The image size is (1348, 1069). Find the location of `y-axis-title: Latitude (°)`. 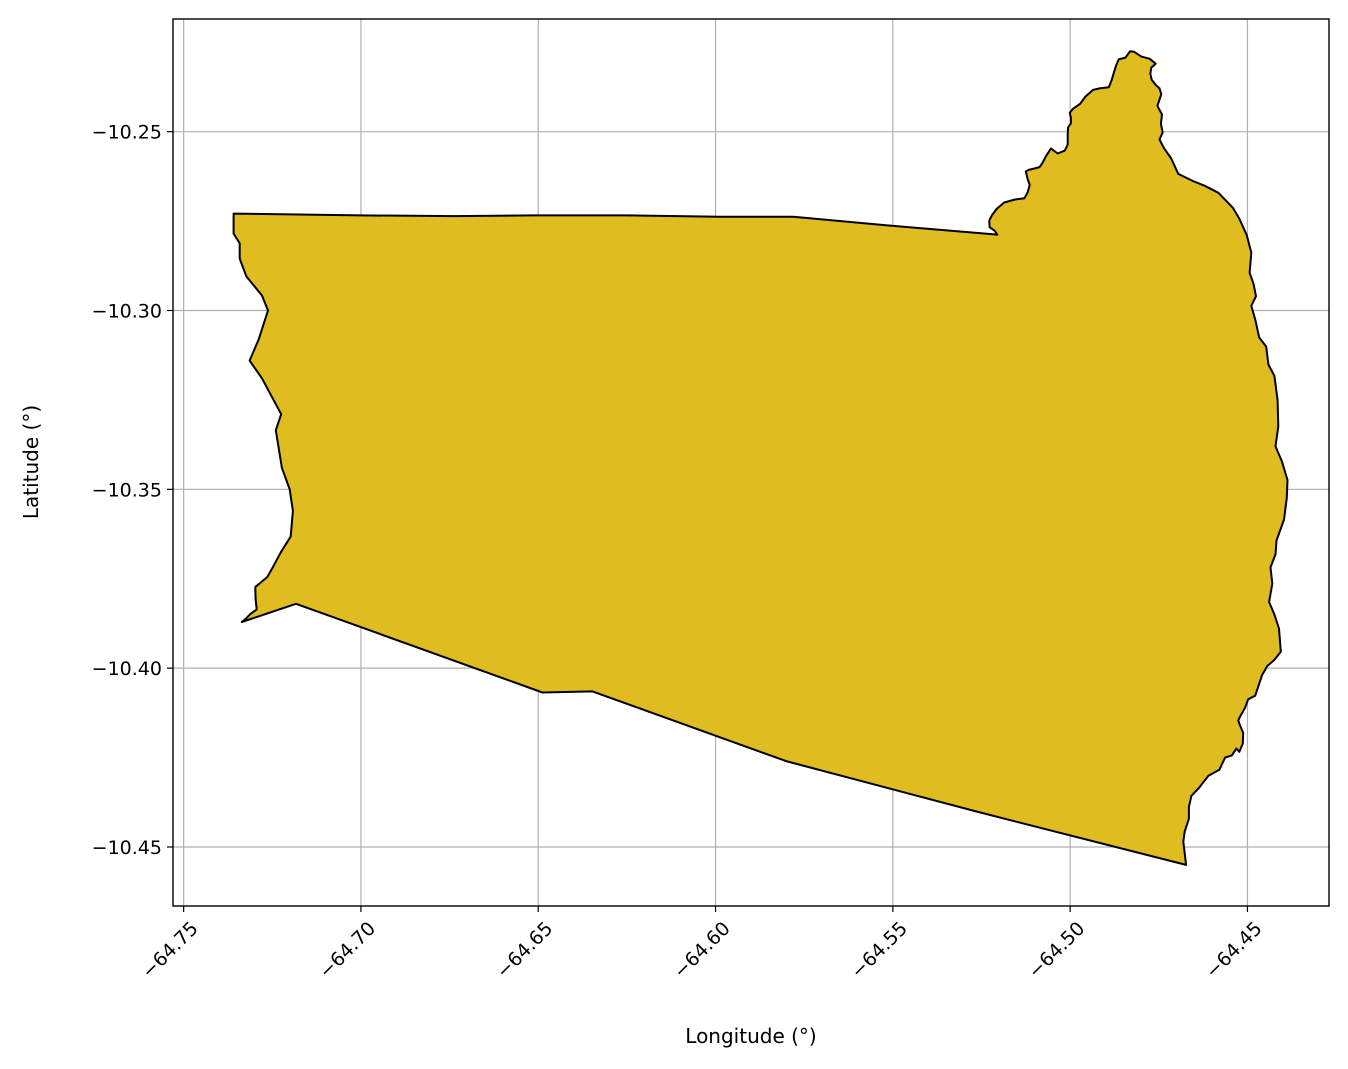

y-axis-title: Latitude (°) is located at coordinates (31, 462).